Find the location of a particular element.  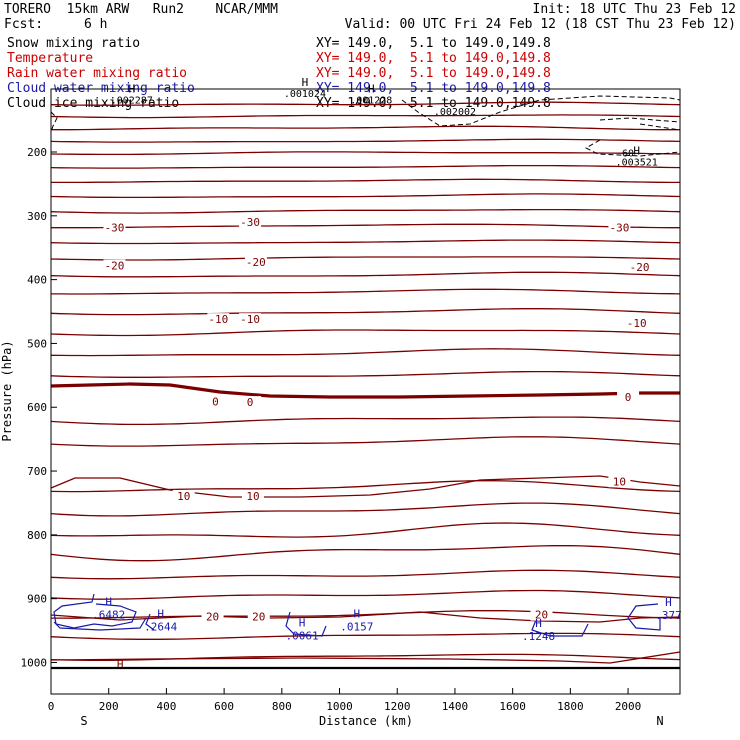

y-tick-label: 200 is located at coordinates (37, 152).